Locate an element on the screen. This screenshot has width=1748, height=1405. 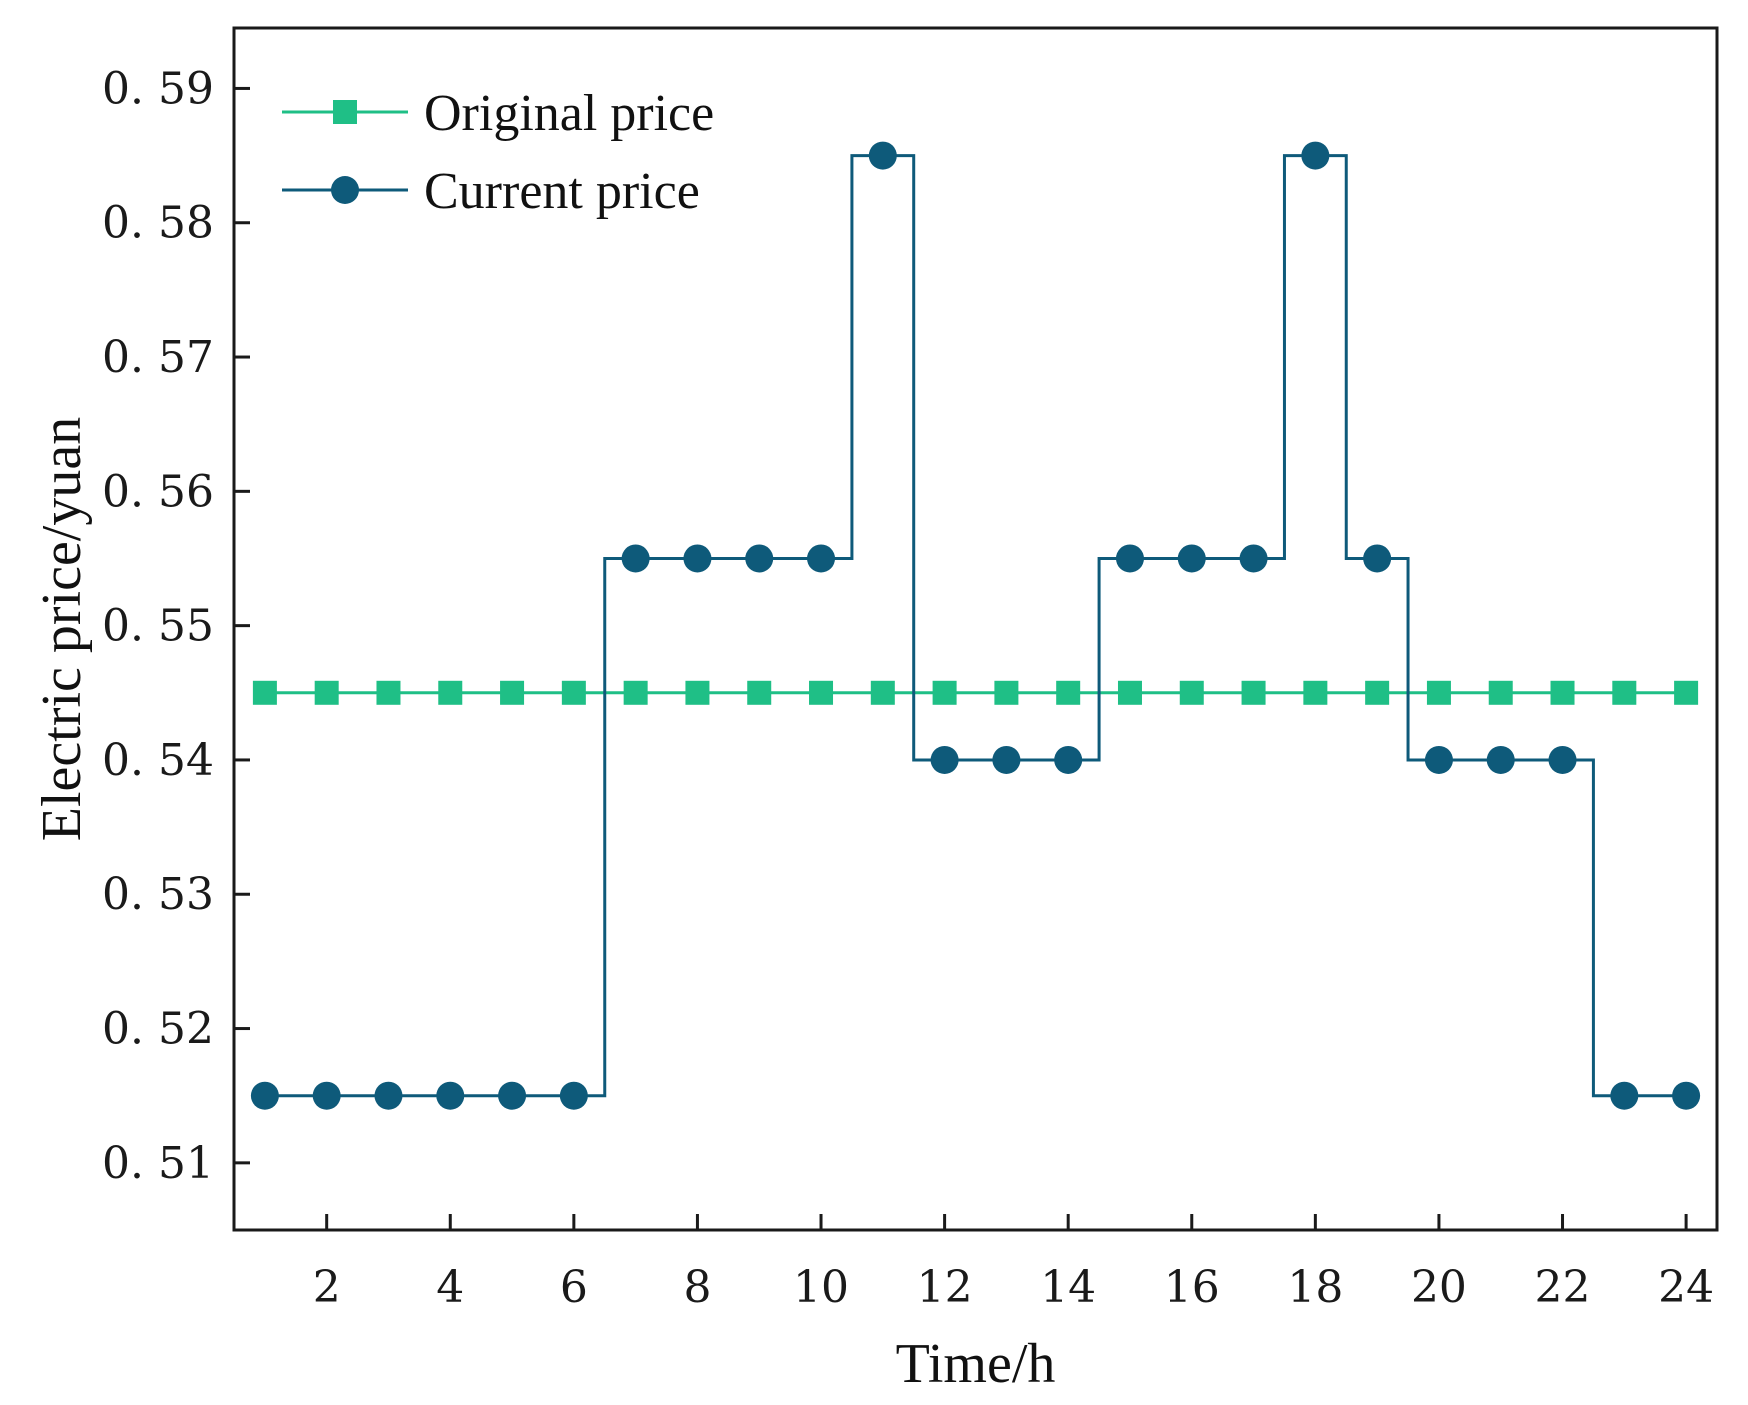
y-tick-label: 0. 55 is located at coordinates (158, 626).